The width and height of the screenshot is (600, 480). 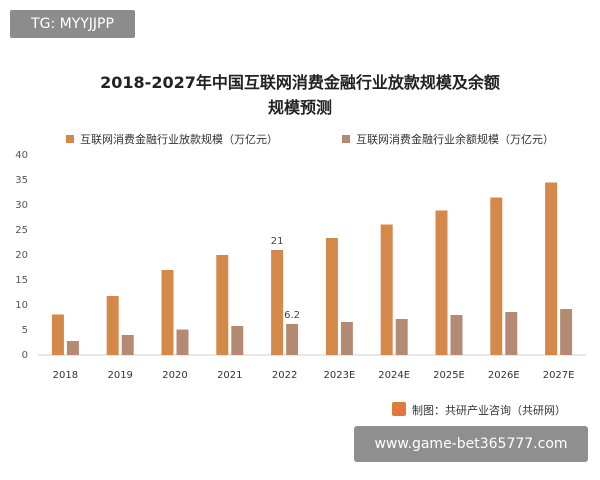 I want to click on x-tick-label: 2027E, so click(x=559, y=375).